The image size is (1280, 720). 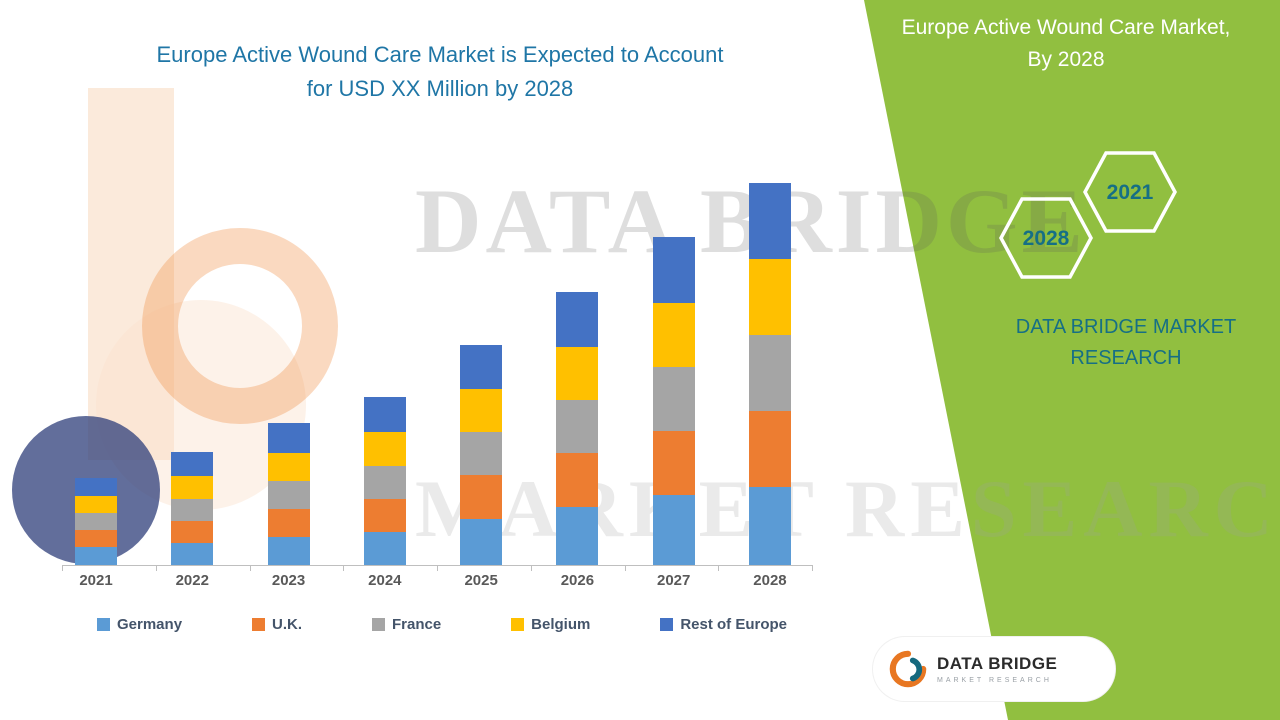 What do you see at coordinates (674, 580) in the screenshot?
I see `x-axis-label: 2027` at bounding box center [674, 580].